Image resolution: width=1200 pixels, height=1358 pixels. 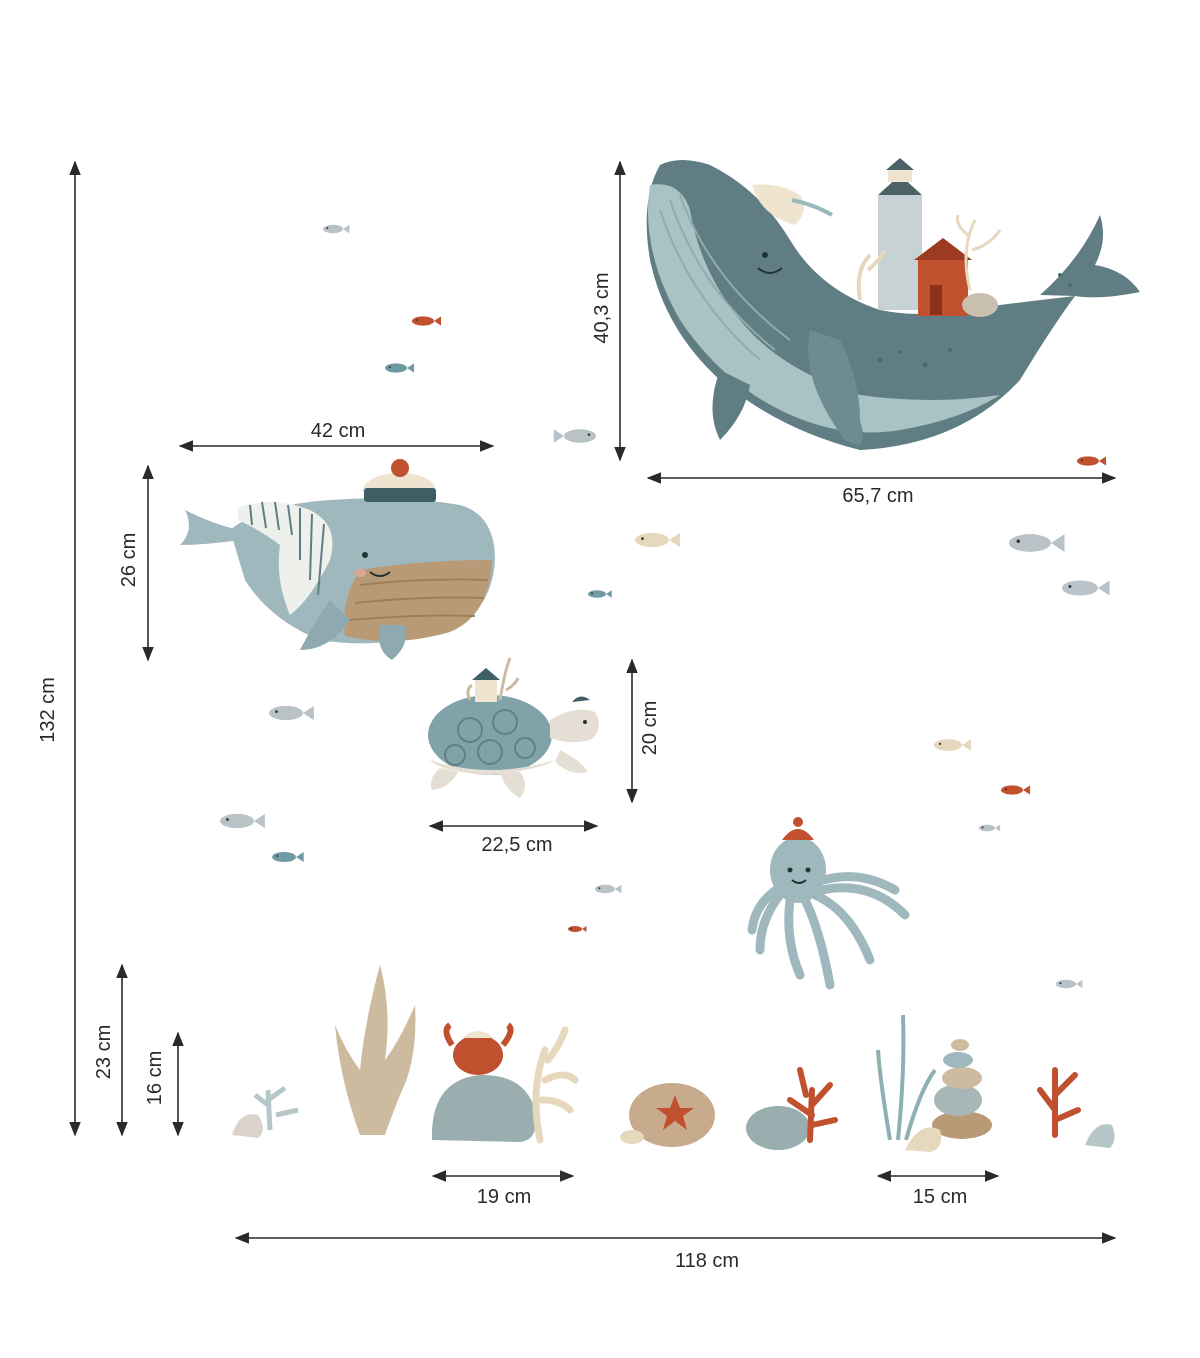 What do you see at coordinates (517, 845) in the screenshot?
I see `turtle-width-label: 22,5 cm` at bounding box center [517, 845].